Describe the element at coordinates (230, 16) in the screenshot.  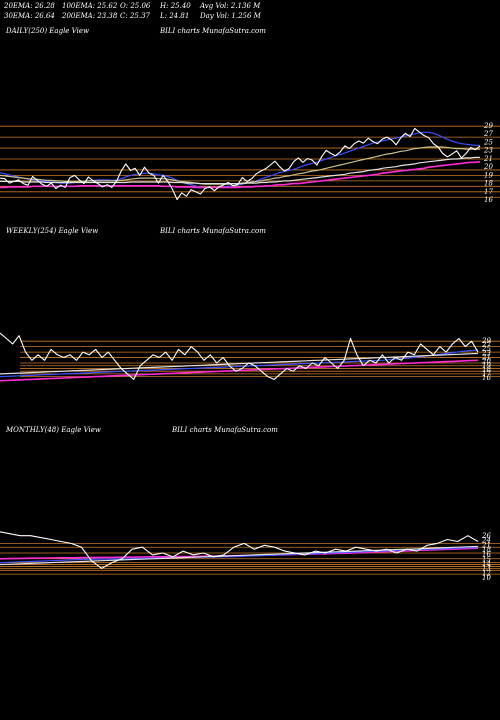
I see `hdr-day-vol: Day Vol: 1.256 M` at that location.